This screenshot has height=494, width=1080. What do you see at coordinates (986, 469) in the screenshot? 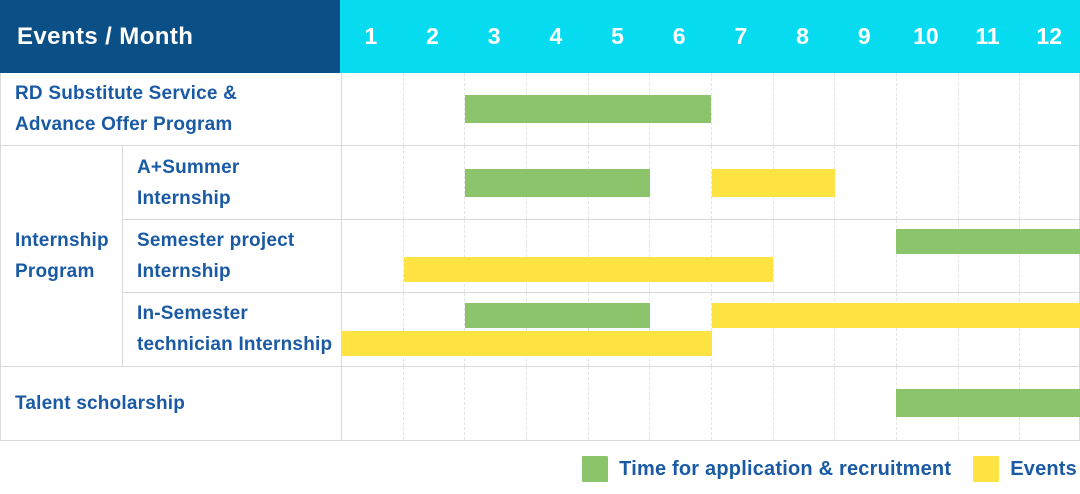
I see `legend-swatch-event` at bounding box center [986, 469].